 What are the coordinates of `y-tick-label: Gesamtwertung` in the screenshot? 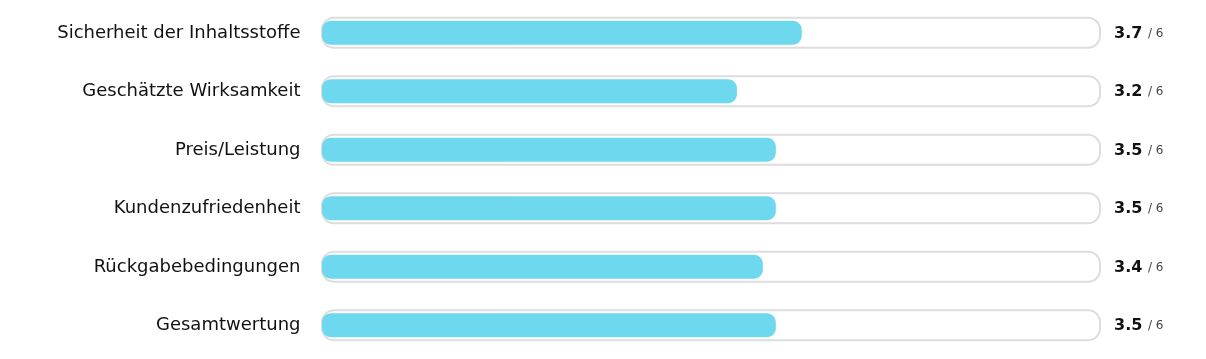 It's located at (228, 324).